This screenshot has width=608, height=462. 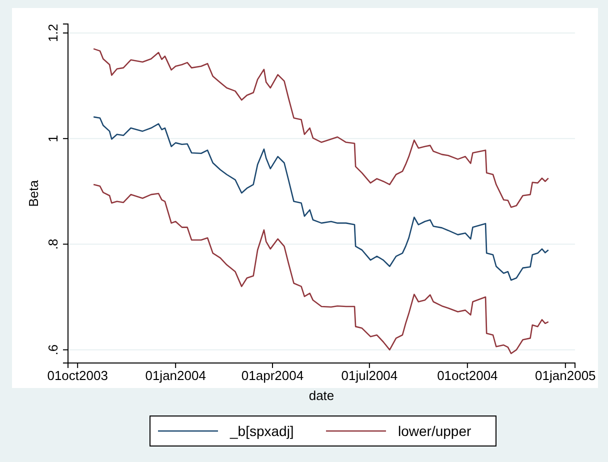 I want to click on x-tick-label: 01oct2003, so click(x=77, y=376).